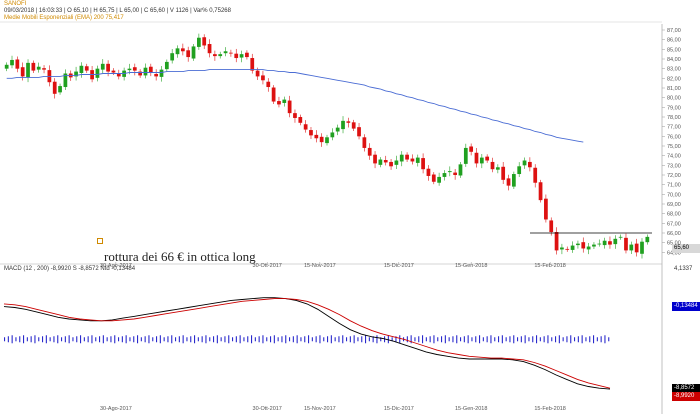  What do you see at coordinates (674, 157) in the screenshot?
I see `price-tick-label: 74,00` at bounding box center [674, 157].